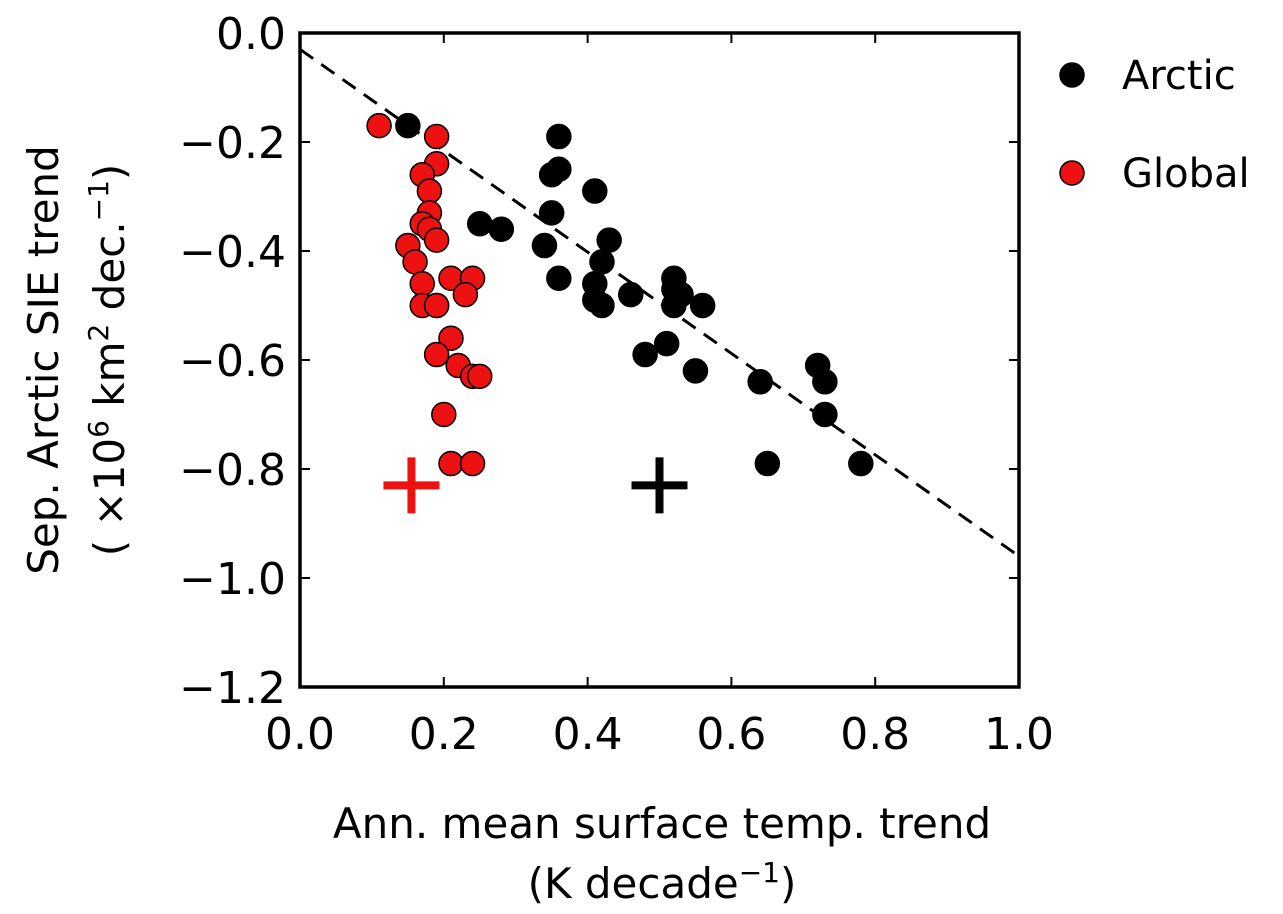 This screenshot has height=914, width=1283. Describe the element at coordinates (1186, 174) in the screenshot. I see `legend-label-global: Global` at that location.